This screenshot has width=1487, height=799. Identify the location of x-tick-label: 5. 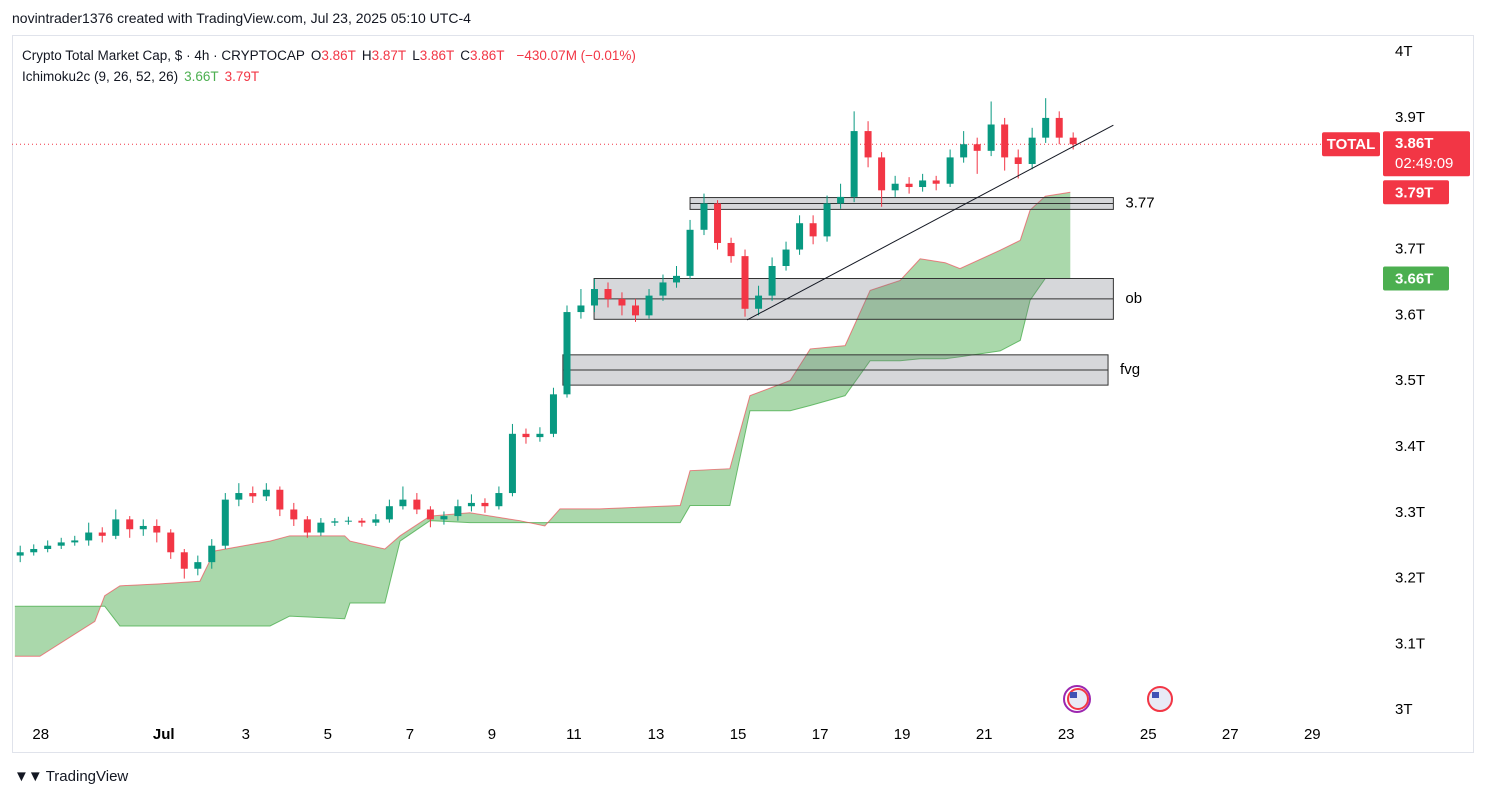
(328, 734).